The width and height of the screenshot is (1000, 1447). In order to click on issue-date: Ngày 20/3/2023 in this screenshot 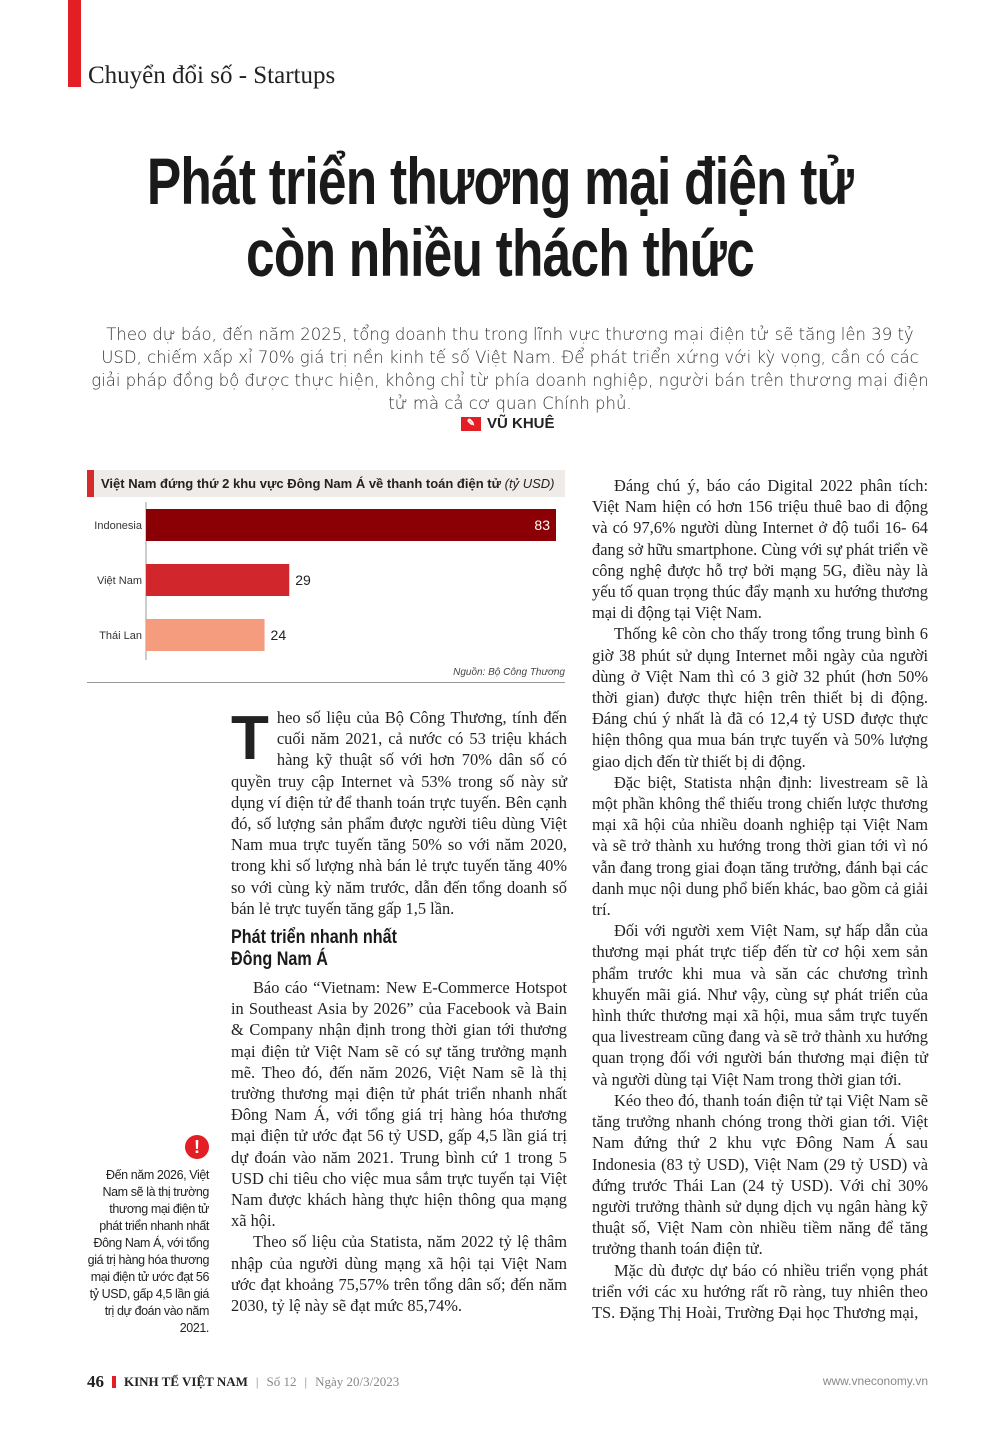, I will do `click(357, 1381)`.